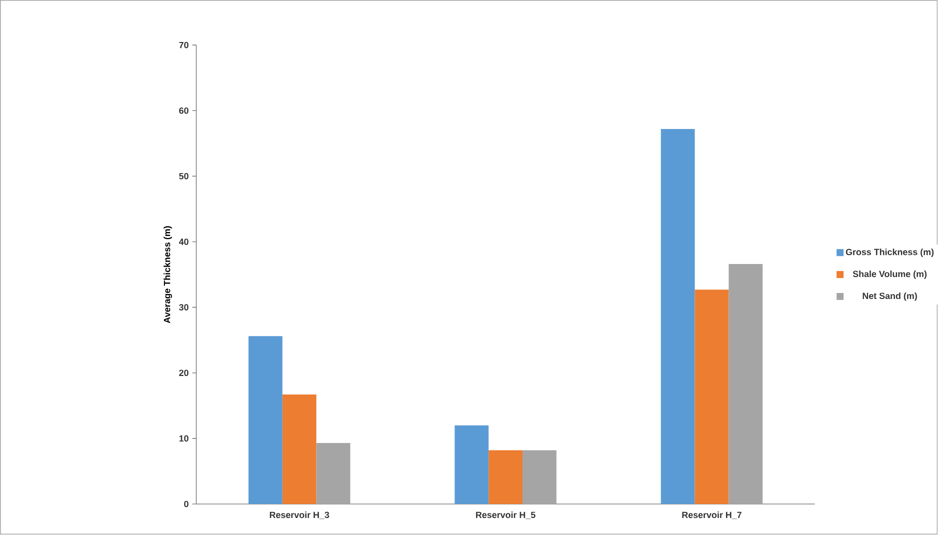 This screenshot has height=535, width=939. I want to click on y-tick-label: 50, so click(183, 176).